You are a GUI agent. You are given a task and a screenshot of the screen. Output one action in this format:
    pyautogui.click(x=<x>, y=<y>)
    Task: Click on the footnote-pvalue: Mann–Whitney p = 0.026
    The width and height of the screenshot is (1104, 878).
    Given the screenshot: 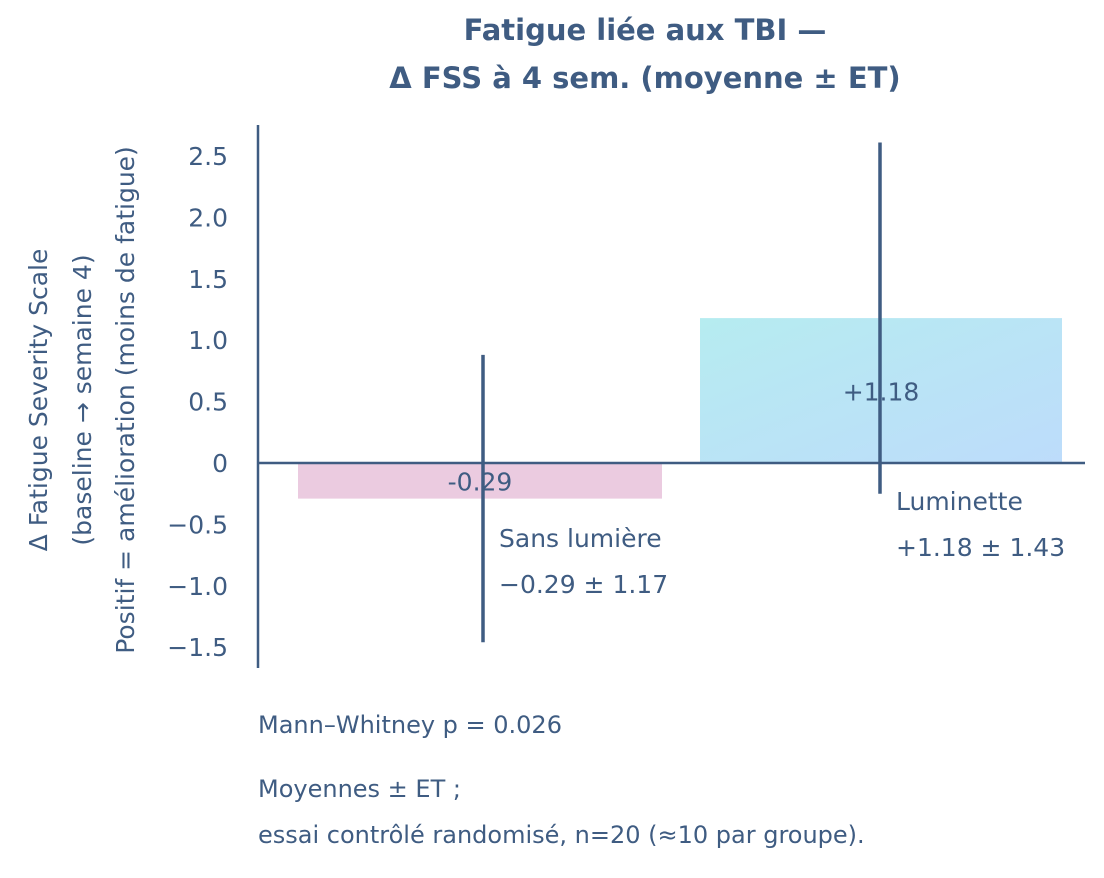 What is the action you would take?
    pyautogui.click(x=410, y=725)
    